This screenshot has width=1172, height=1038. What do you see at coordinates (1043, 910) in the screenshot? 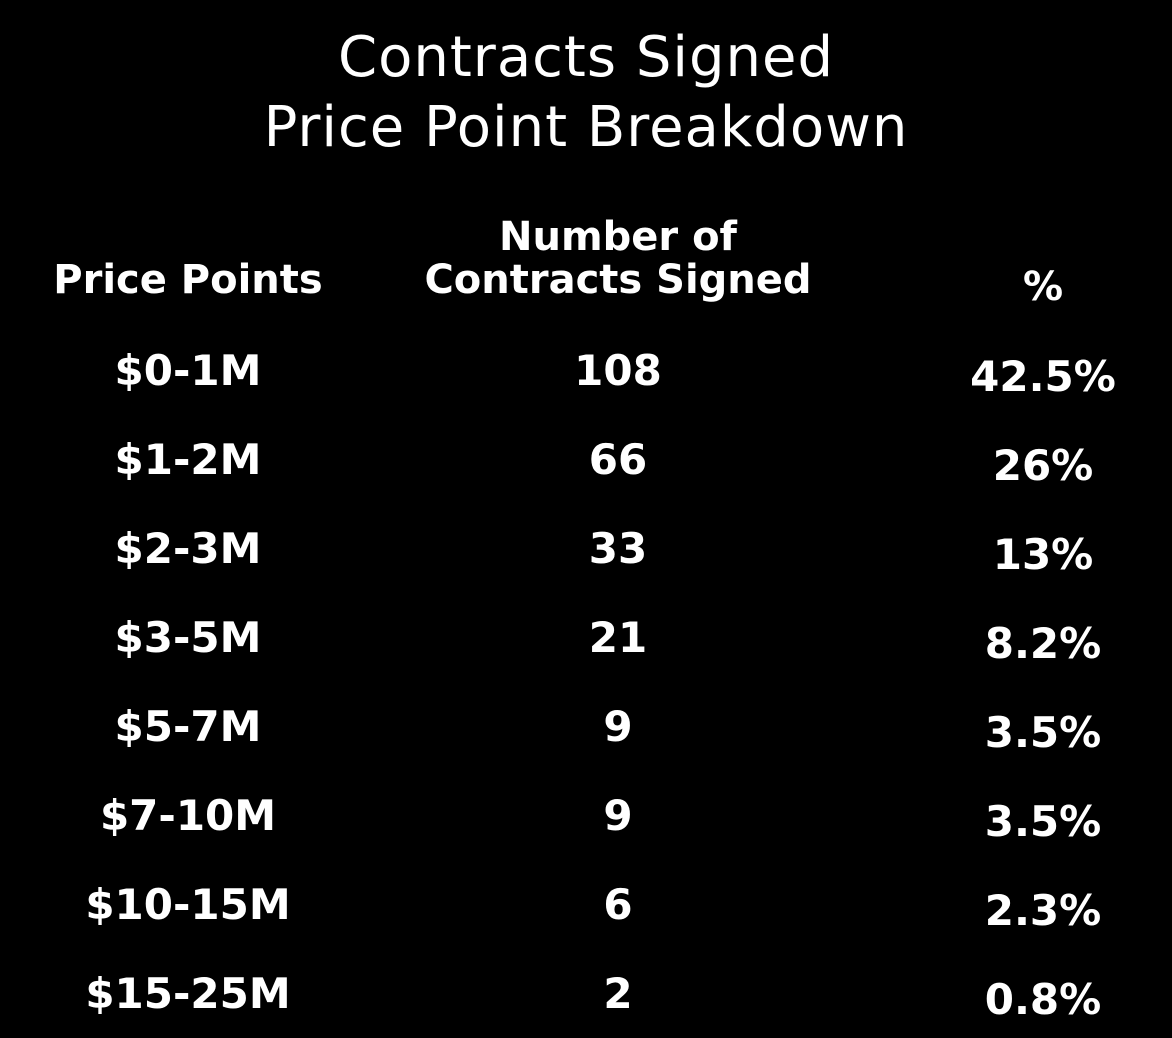
I see `cell-percent: 2.3%` at bounding box center [1043, 910].